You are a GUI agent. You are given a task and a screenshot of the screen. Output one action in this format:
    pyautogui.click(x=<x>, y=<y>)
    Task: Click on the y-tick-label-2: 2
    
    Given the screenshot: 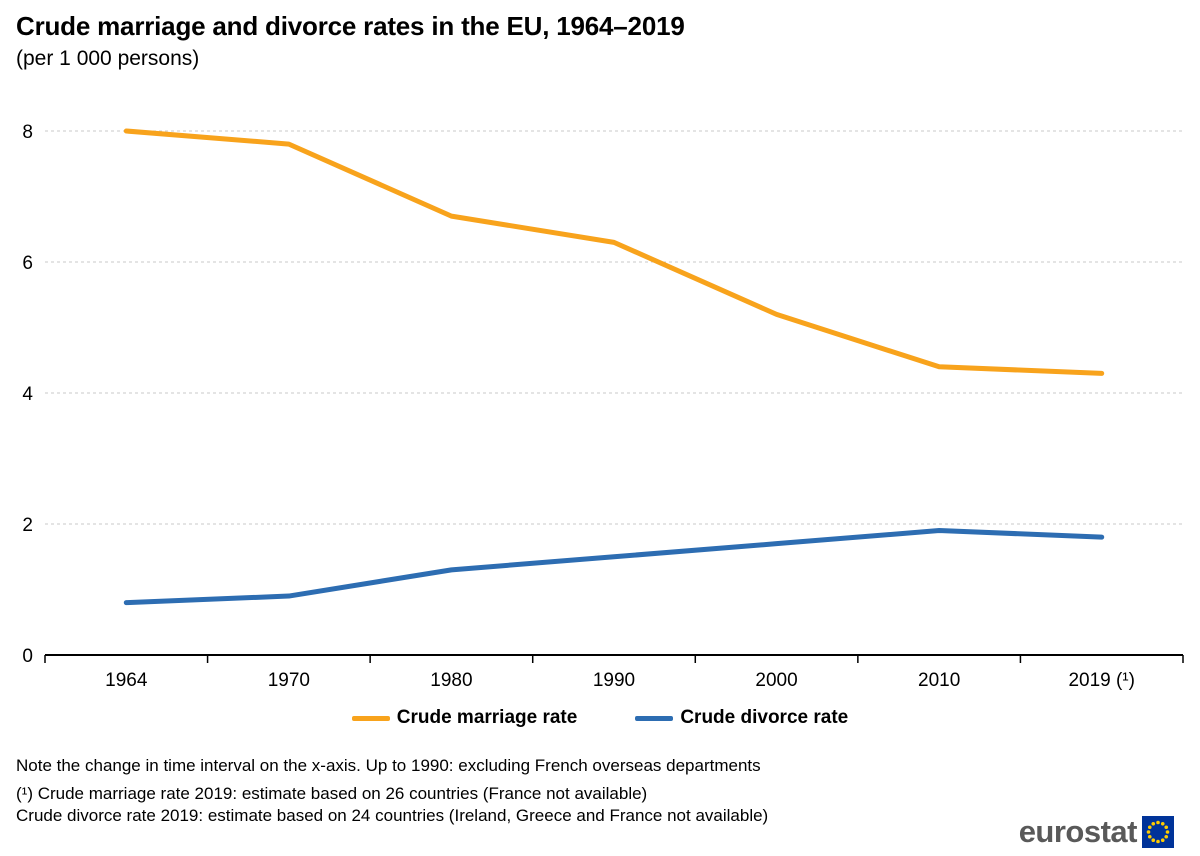 What is the action you would take?
    pyautogui.click(x=27, y=525)
    